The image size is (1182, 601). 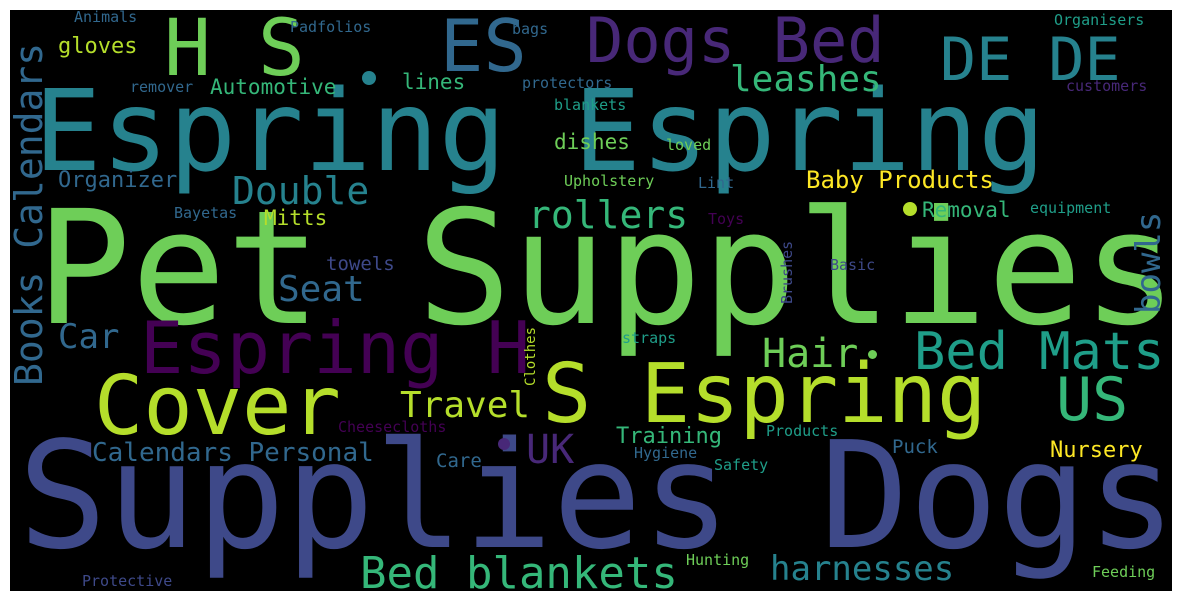 I want to click on word-training: Training, so click(x=669, y=436).